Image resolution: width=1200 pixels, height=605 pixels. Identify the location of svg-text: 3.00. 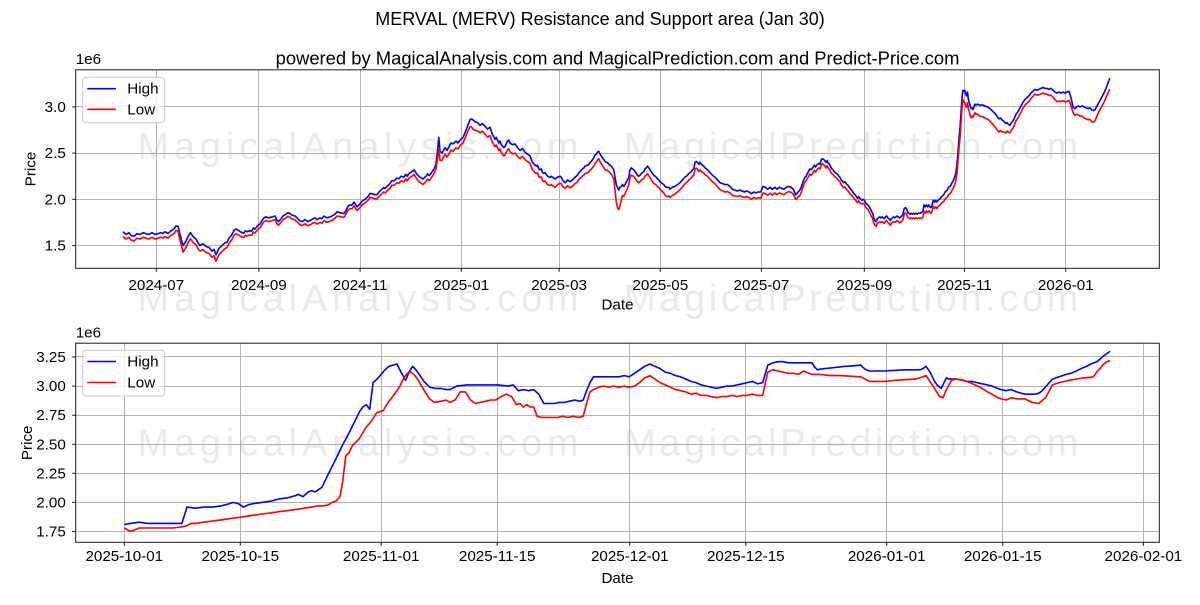
(51, 386).